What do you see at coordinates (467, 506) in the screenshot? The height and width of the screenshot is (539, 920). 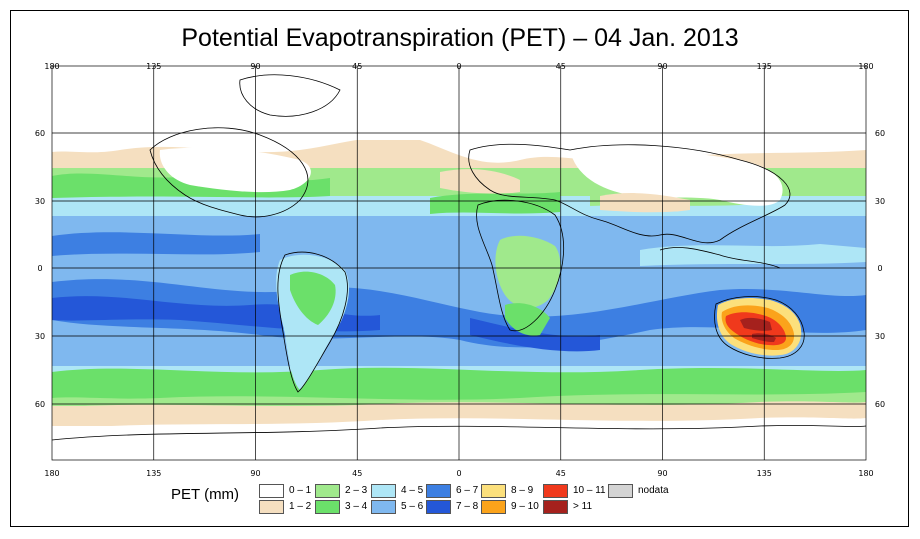 I see `legend-label: 7 – 8` at bounding box center [467, 506].